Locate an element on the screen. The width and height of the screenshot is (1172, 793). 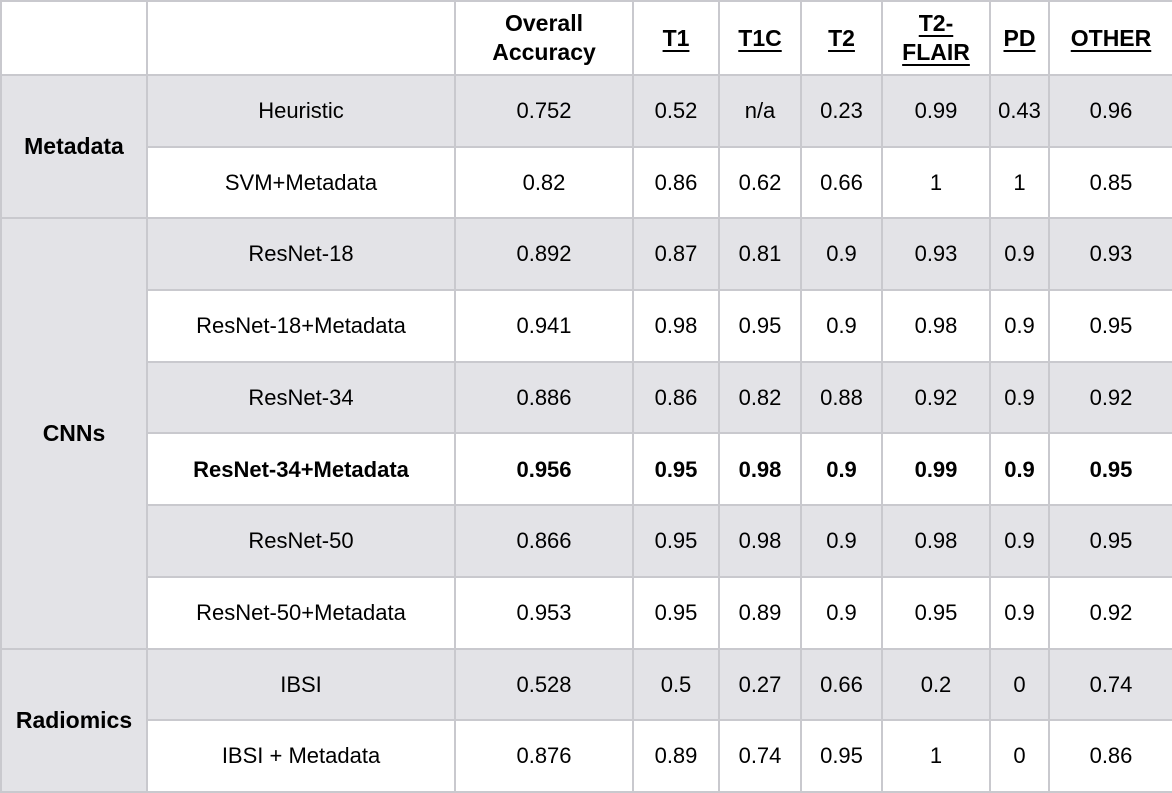
method-cell-ibsi: IBSI is located at coordinates (301, 684).